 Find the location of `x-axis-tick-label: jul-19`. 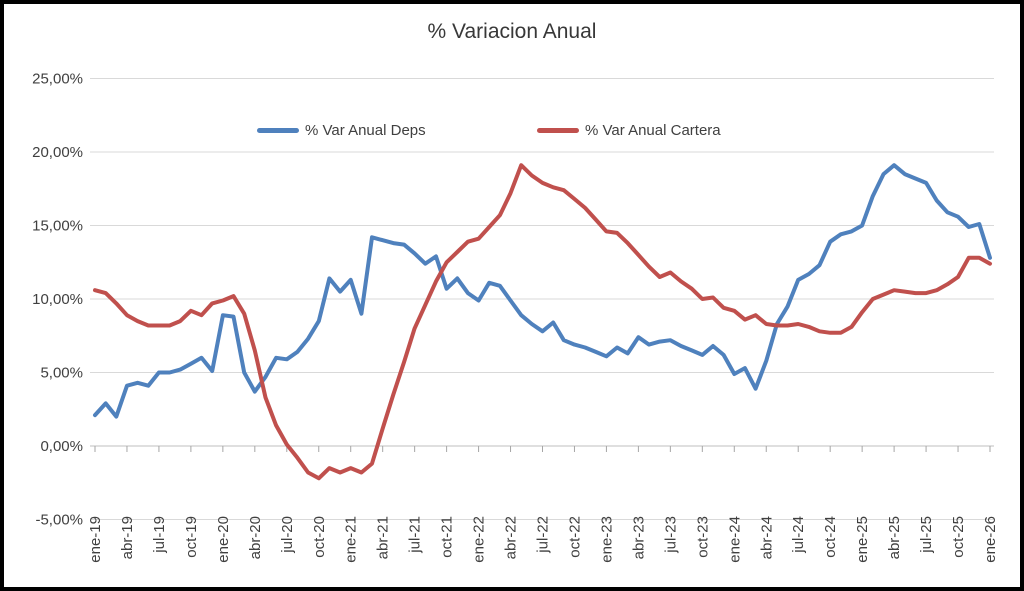

x-axis-tick-label: jul-19 is located at coordinates (159, 535).